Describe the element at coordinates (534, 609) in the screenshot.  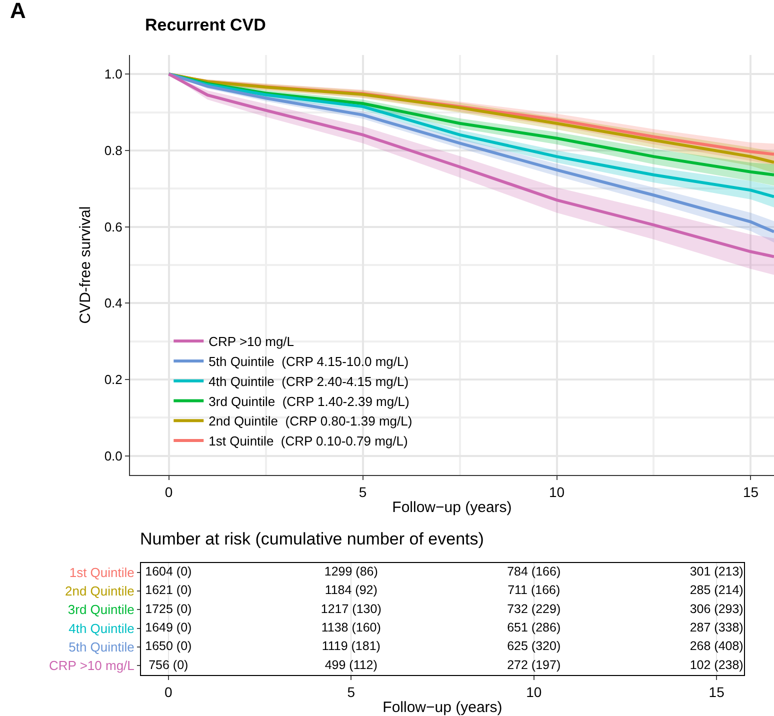
I see `text: 732 (229)` at that location.